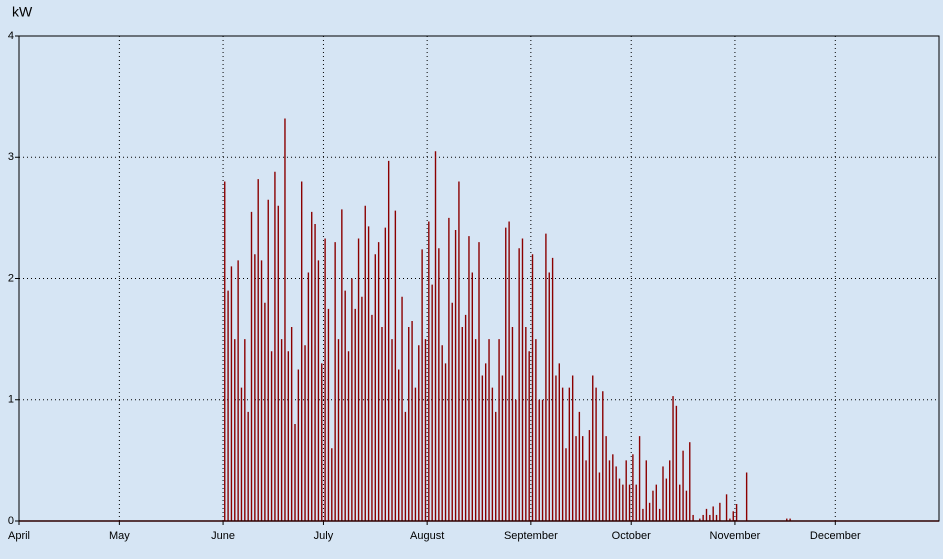 This screenshot has height=559, width=943. I want to click on y-tick-label: 1, so click(11, 400).